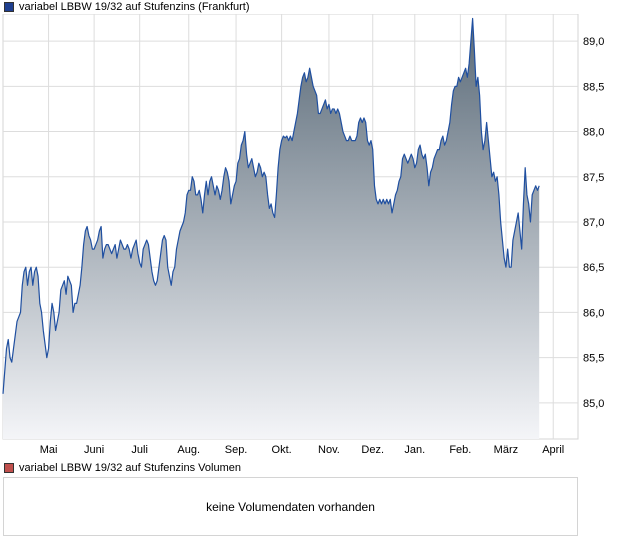 The height and width of the screenshot is (546, 620). I want to click on y-tick-label: 87,0, so click(593, 223).